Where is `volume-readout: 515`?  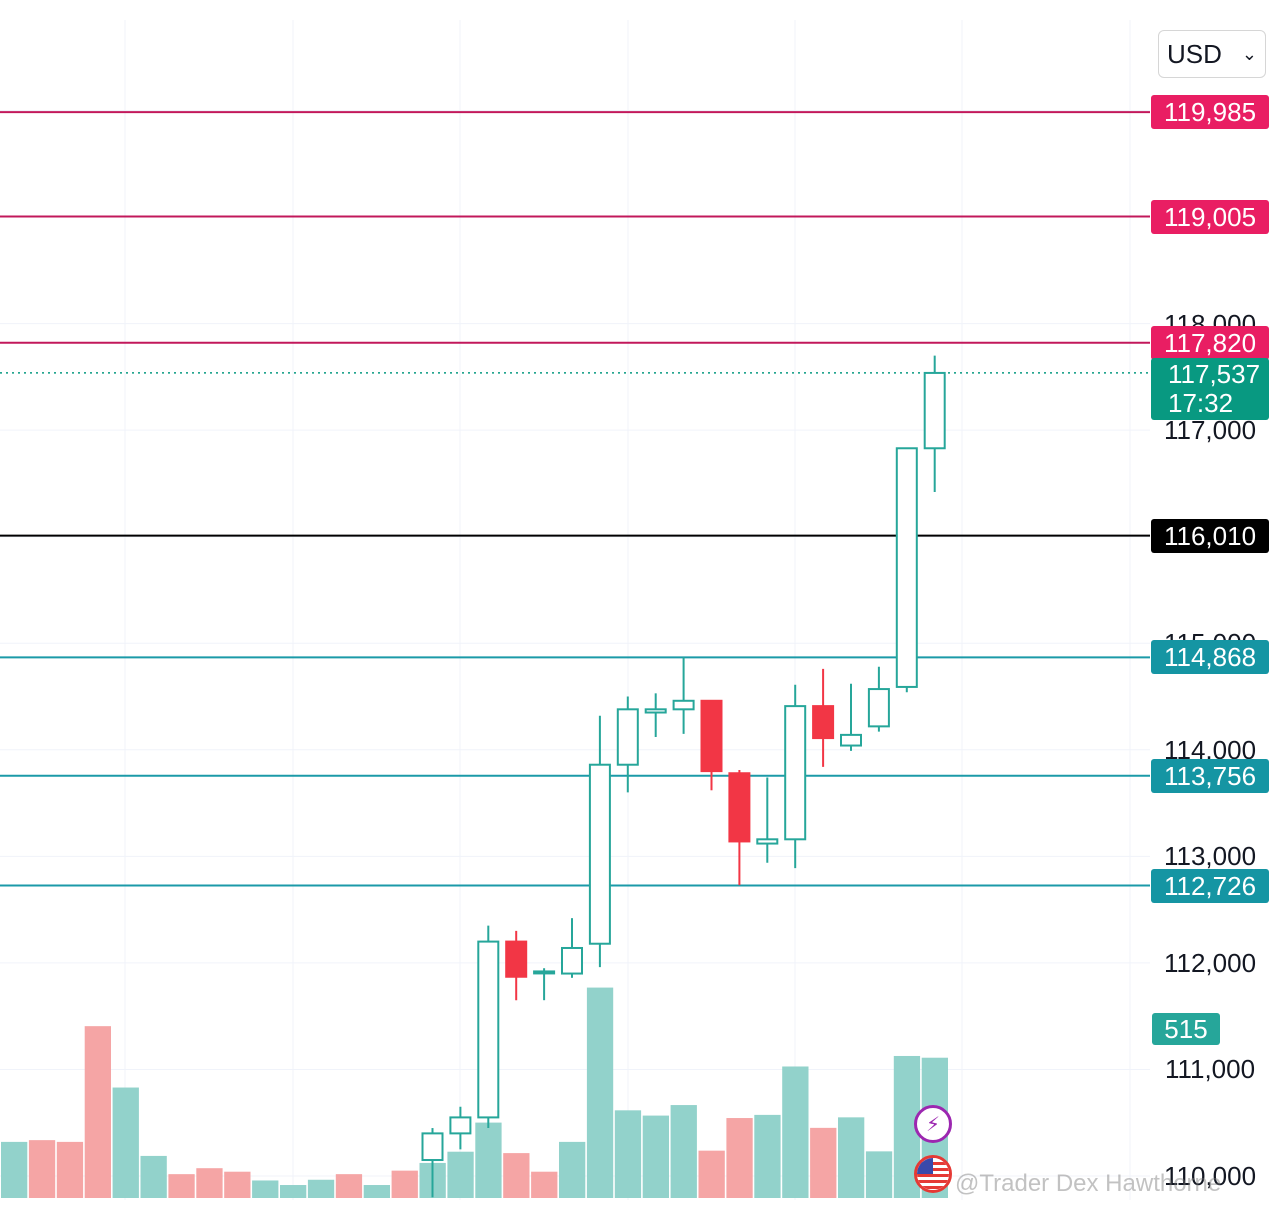 volume-readout: 515 is located at coordinates (1186, 1029).